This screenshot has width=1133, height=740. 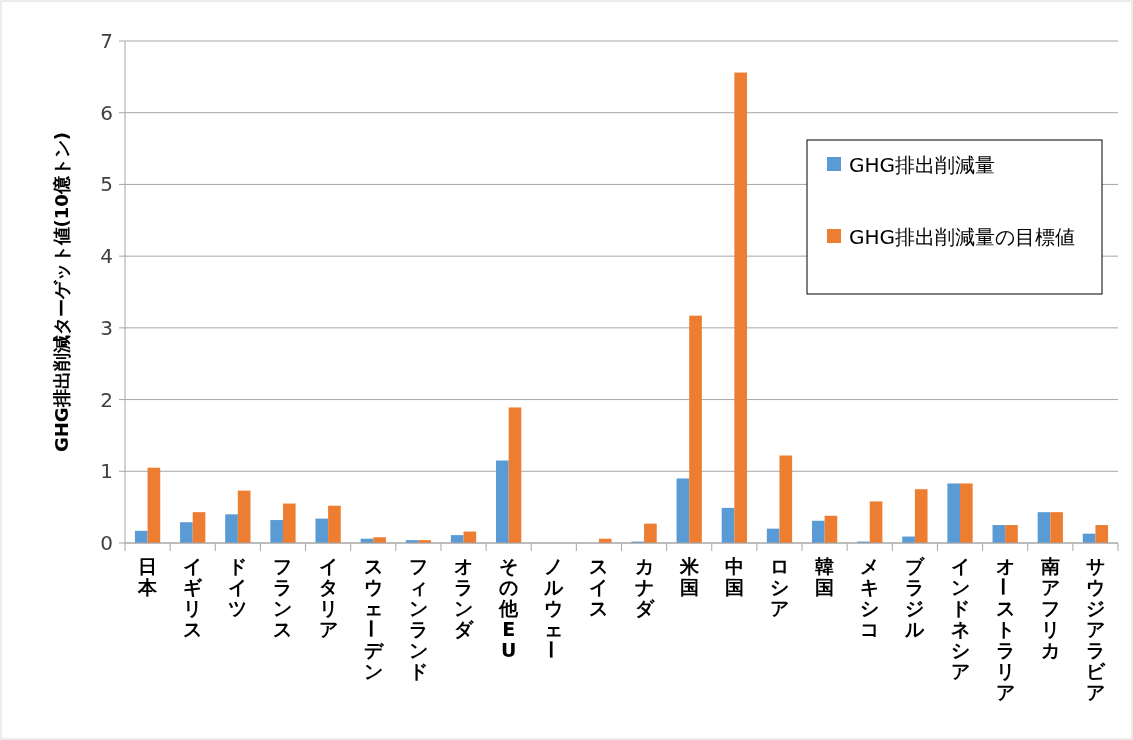 I want to click on y-tick-label: 1, so click(x=106, y=471).